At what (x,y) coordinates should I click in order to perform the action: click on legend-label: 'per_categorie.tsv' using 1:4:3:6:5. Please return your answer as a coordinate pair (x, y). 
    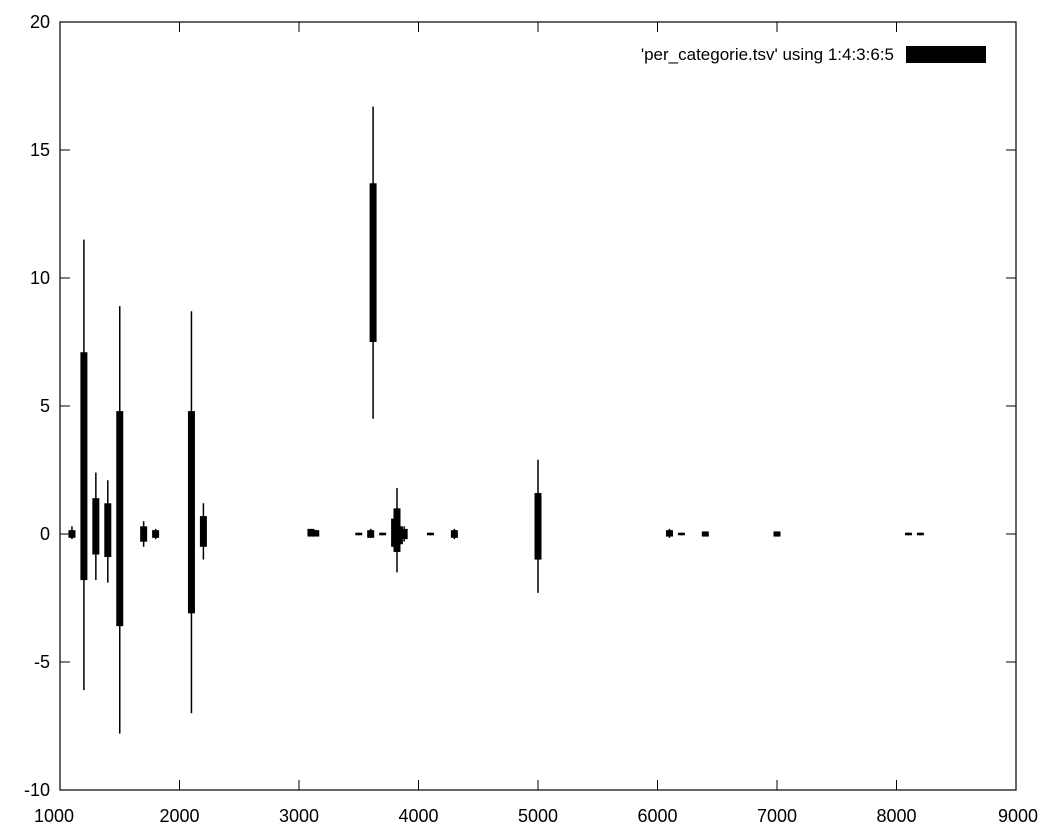
    Looking at the image, I should click on (767, 54).